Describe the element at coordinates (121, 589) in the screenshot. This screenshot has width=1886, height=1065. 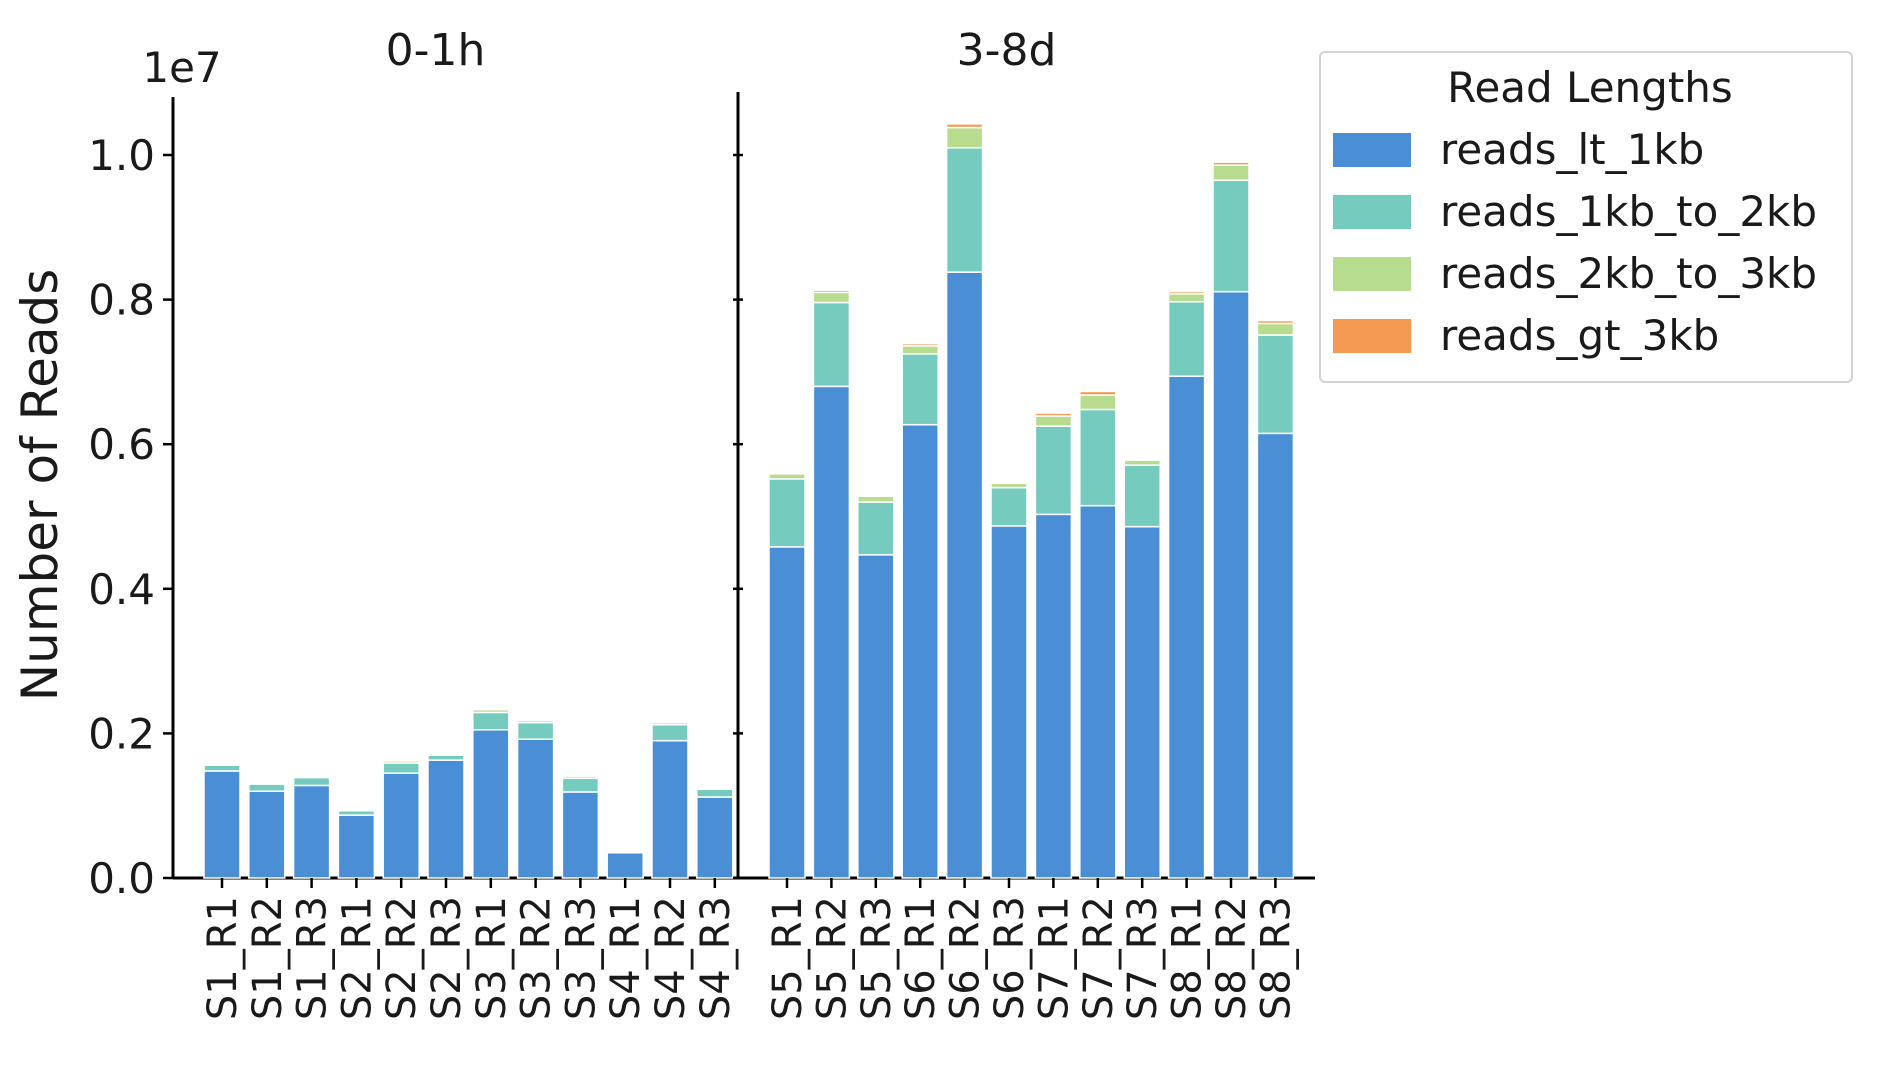
I see `y-tick-label: 0.4` at that location.